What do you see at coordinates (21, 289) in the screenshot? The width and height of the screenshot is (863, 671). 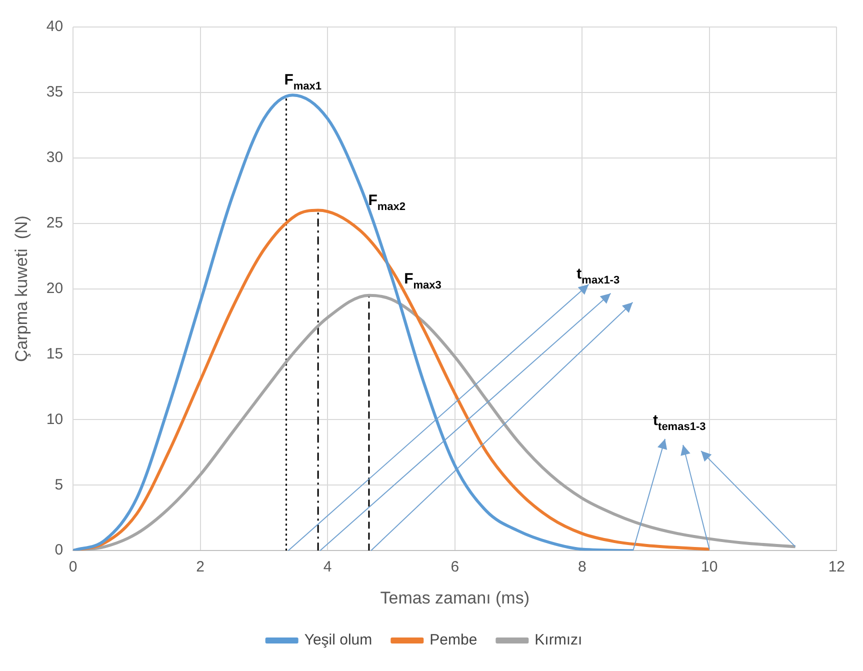 I see `y-axis-title: Çarpma kuweti (N)` at bounding box center [21, 289].